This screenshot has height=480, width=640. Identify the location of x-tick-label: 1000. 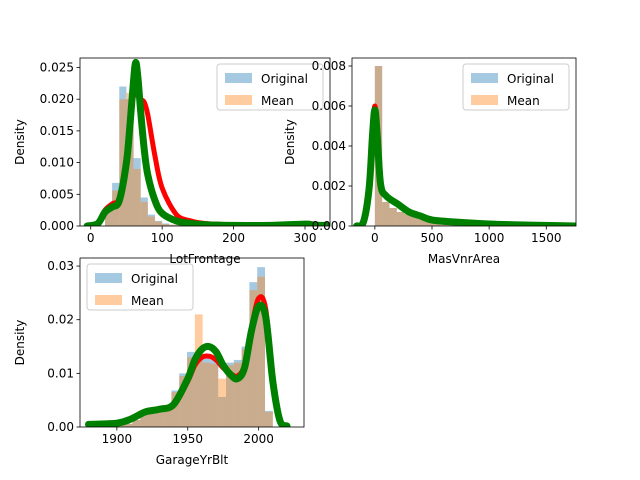
(489, 238).